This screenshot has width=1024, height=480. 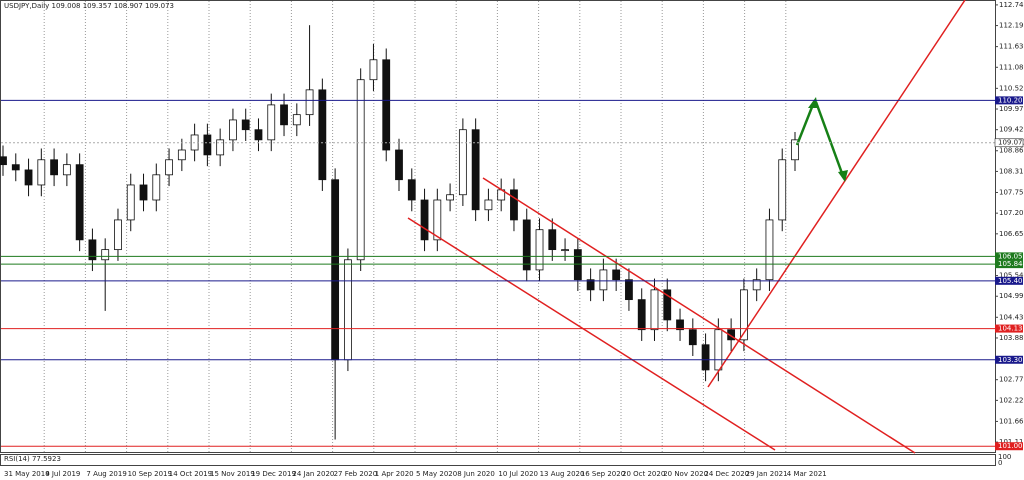 What do you see at coordinates (767, 474) in the screenshot?
I see `x-tick-label: 29 Jan 2021` at bounding box center [767, 474].